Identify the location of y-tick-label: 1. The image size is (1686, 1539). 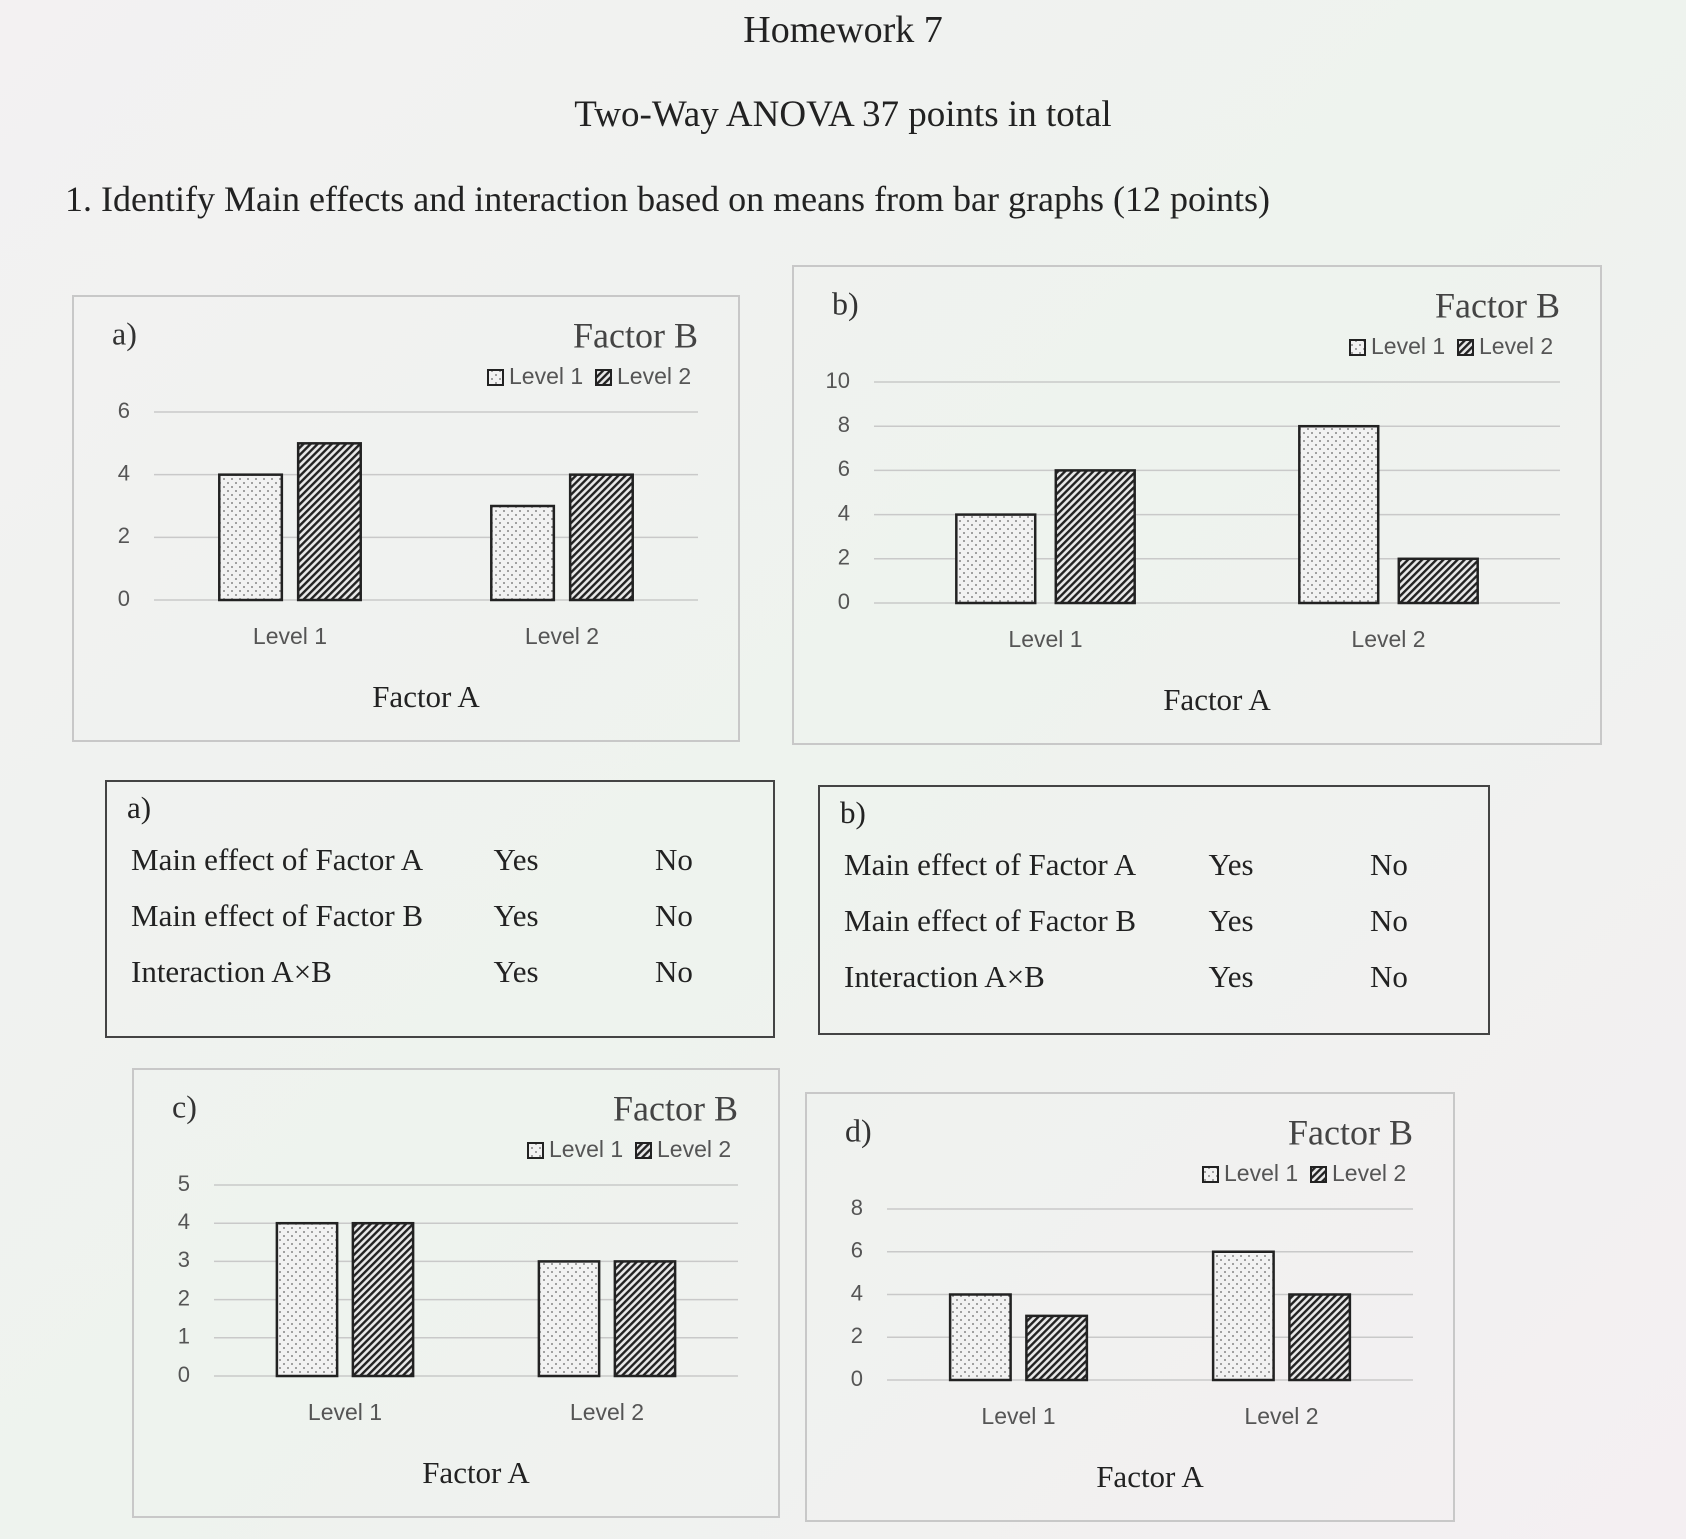
(184, 1336).